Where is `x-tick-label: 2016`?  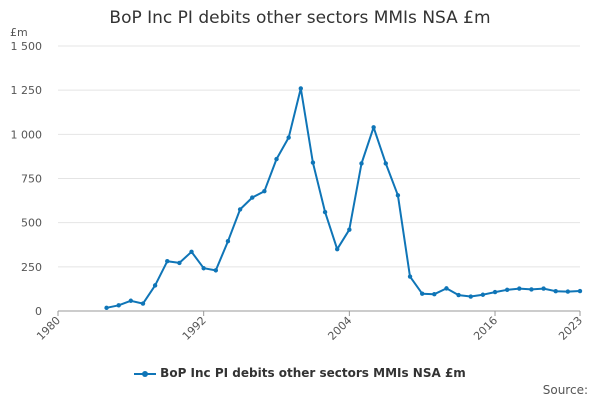 x-tick-label: 2016 is located at coordinates (485, 328).